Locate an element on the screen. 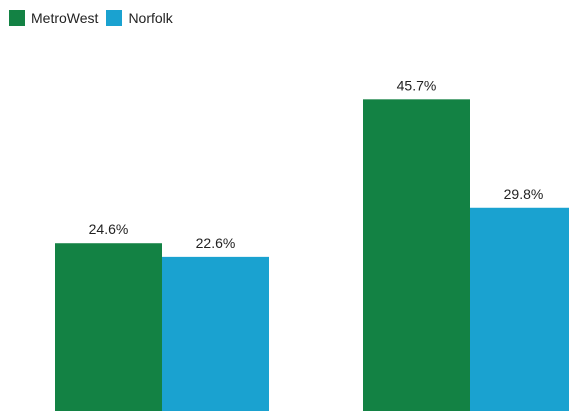 The width and height of the screenshot is (569, 411). legend-item-norfolk: Norfolk is located at coordinates (139, 18).